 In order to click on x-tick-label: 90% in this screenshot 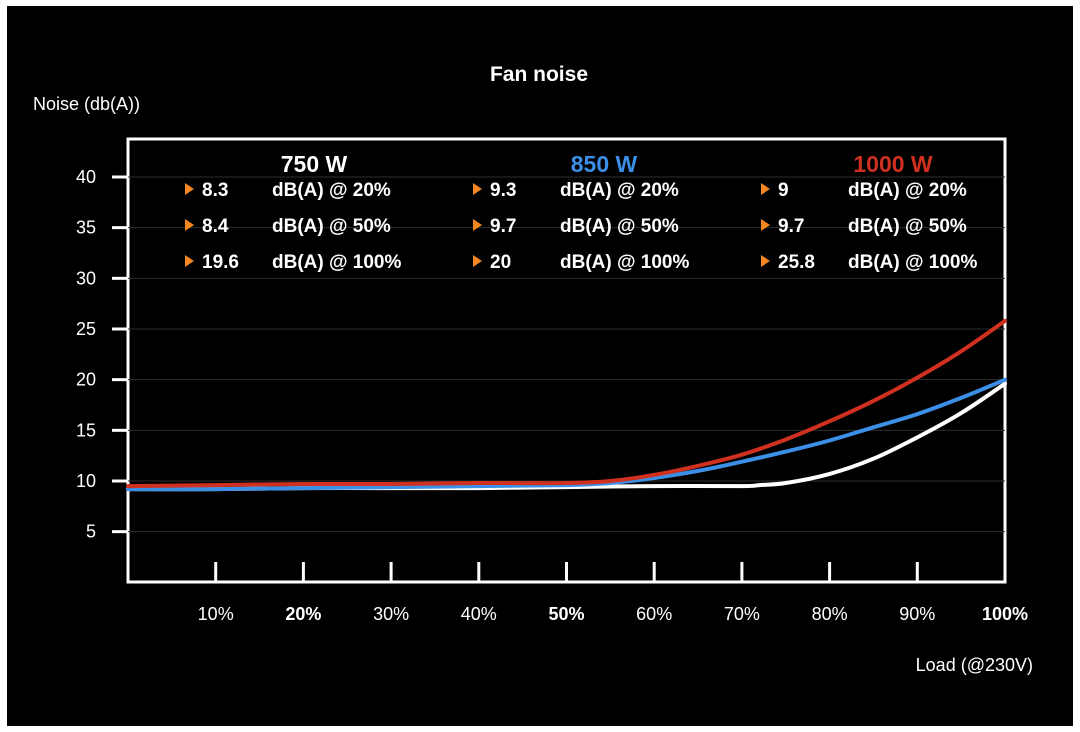, I will do `click(917, 614)`.